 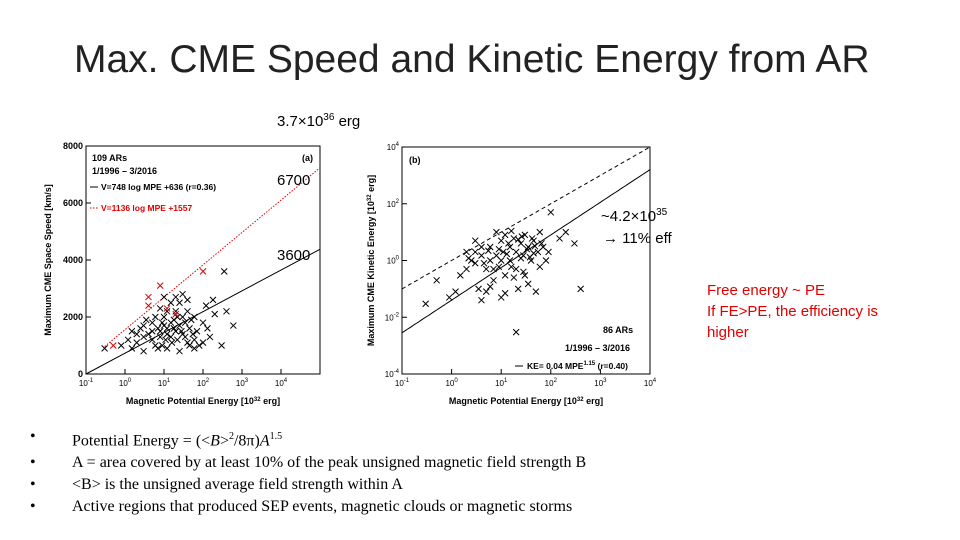 I want to click on x-tick-label-a: 10⁰, so click(x=125, y=383).